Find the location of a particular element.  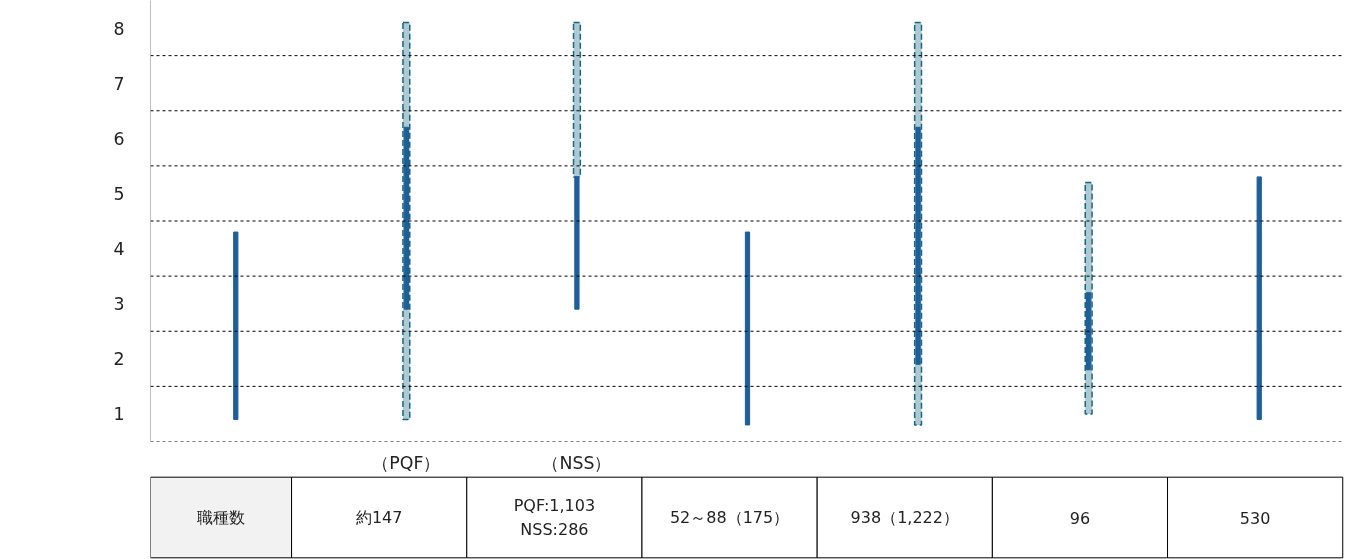

text: 52～88（175） is located at coordinates (729, 517).